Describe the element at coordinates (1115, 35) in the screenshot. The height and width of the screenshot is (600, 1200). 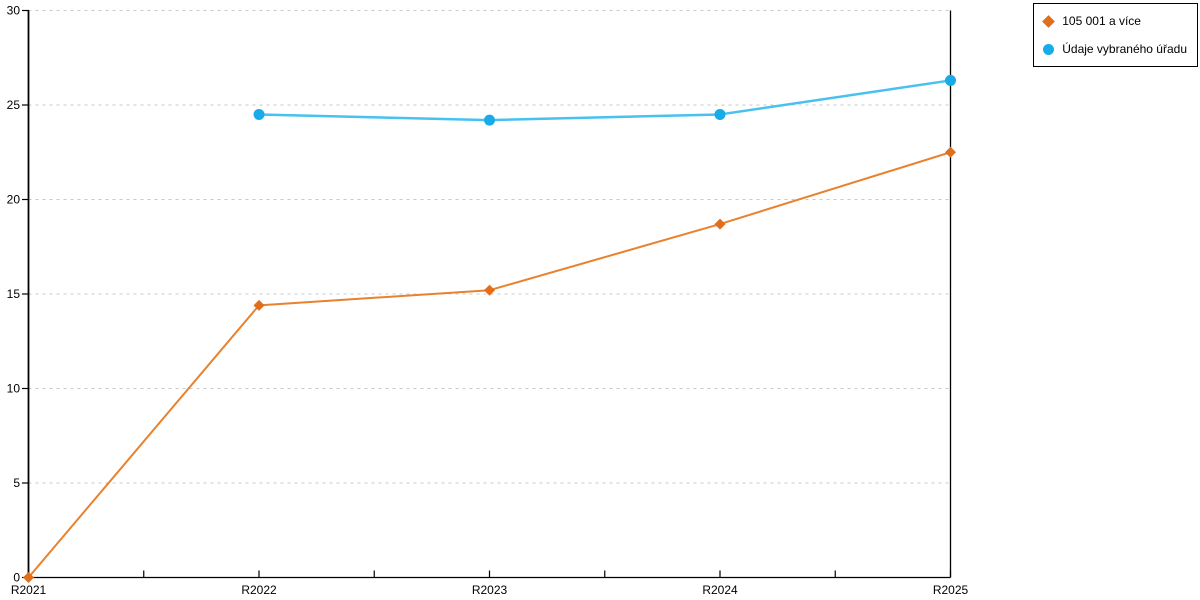
I see `legend: 105 001 a více Údaje vybraného úřadu` at that location.